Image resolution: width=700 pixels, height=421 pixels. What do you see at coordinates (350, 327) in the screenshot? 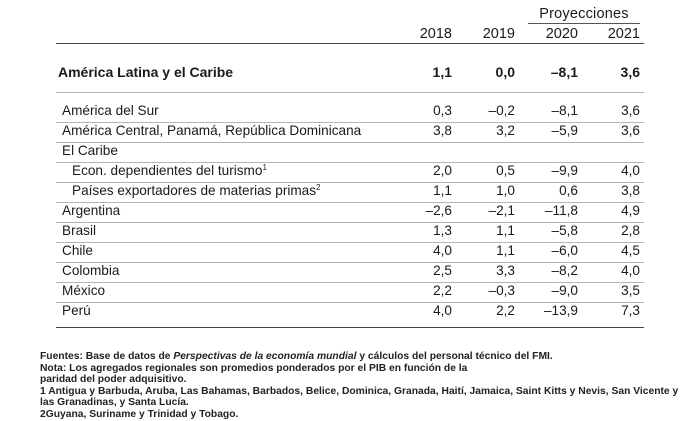
I see `table-bottom-rule` at bounding box center [350, 327].